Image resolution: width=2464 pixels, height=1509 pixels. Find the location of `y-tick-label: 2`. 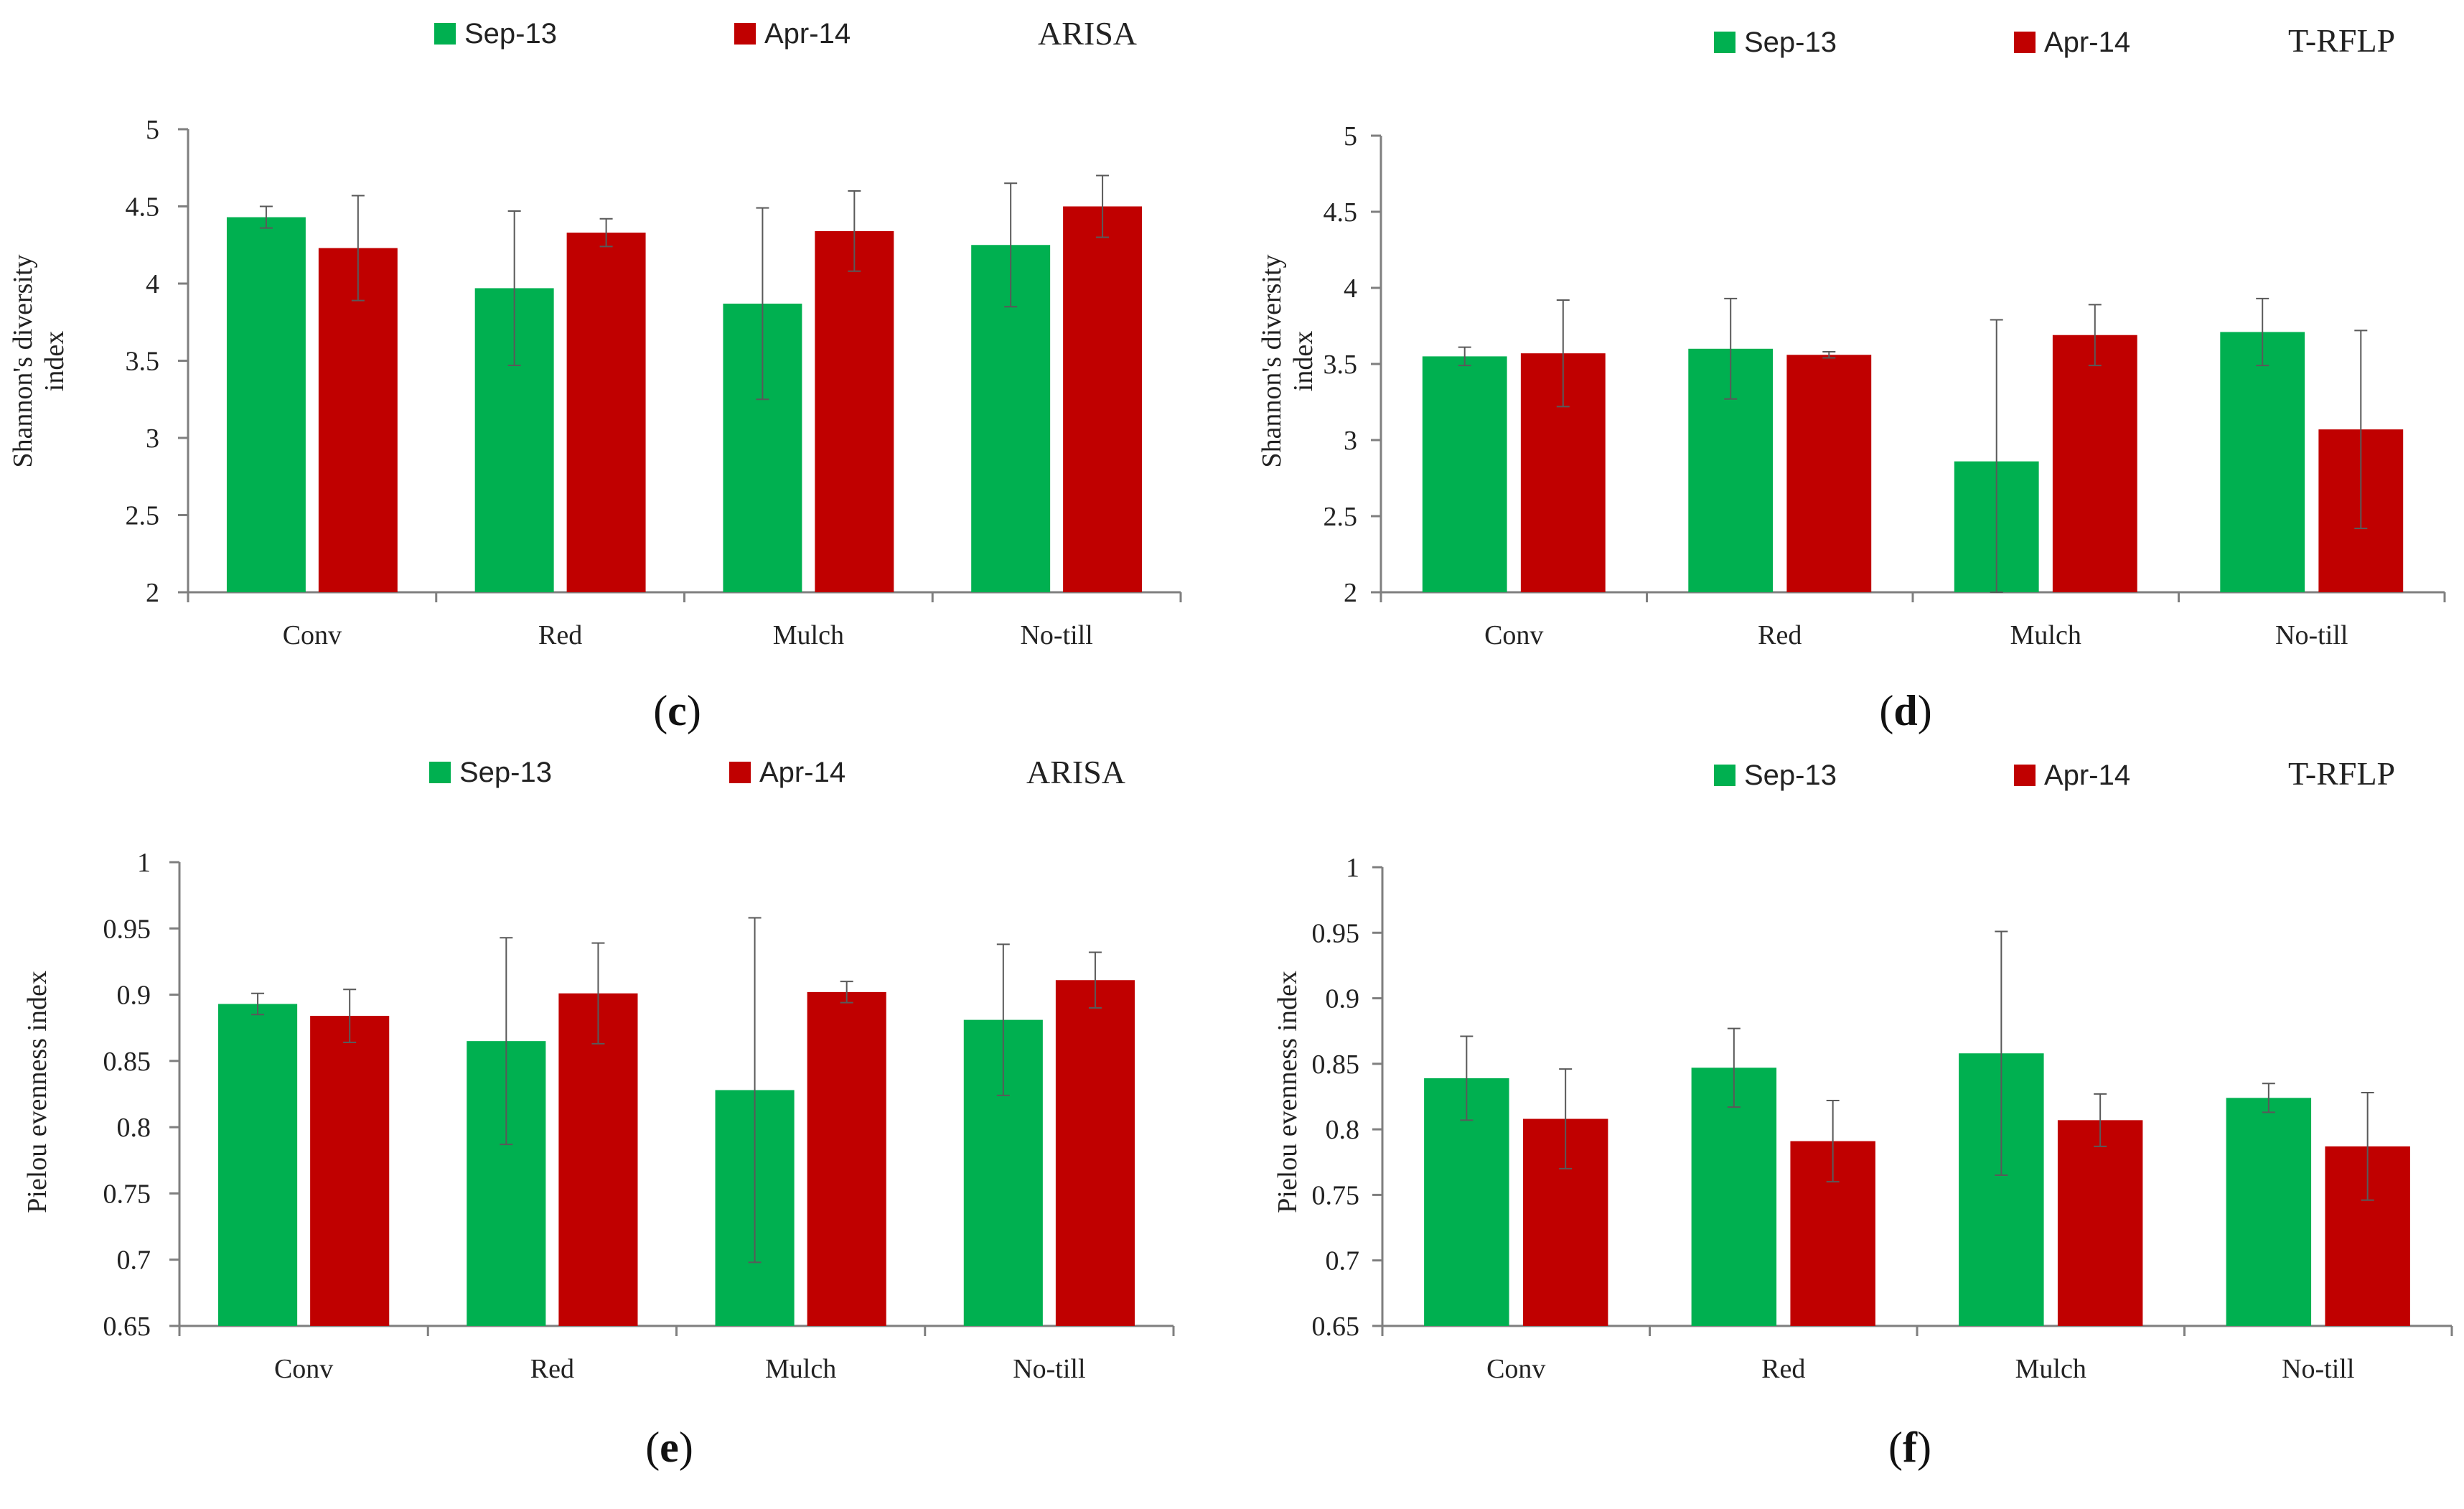

y-tick-label: 2 is located at coordinates (152, 593).